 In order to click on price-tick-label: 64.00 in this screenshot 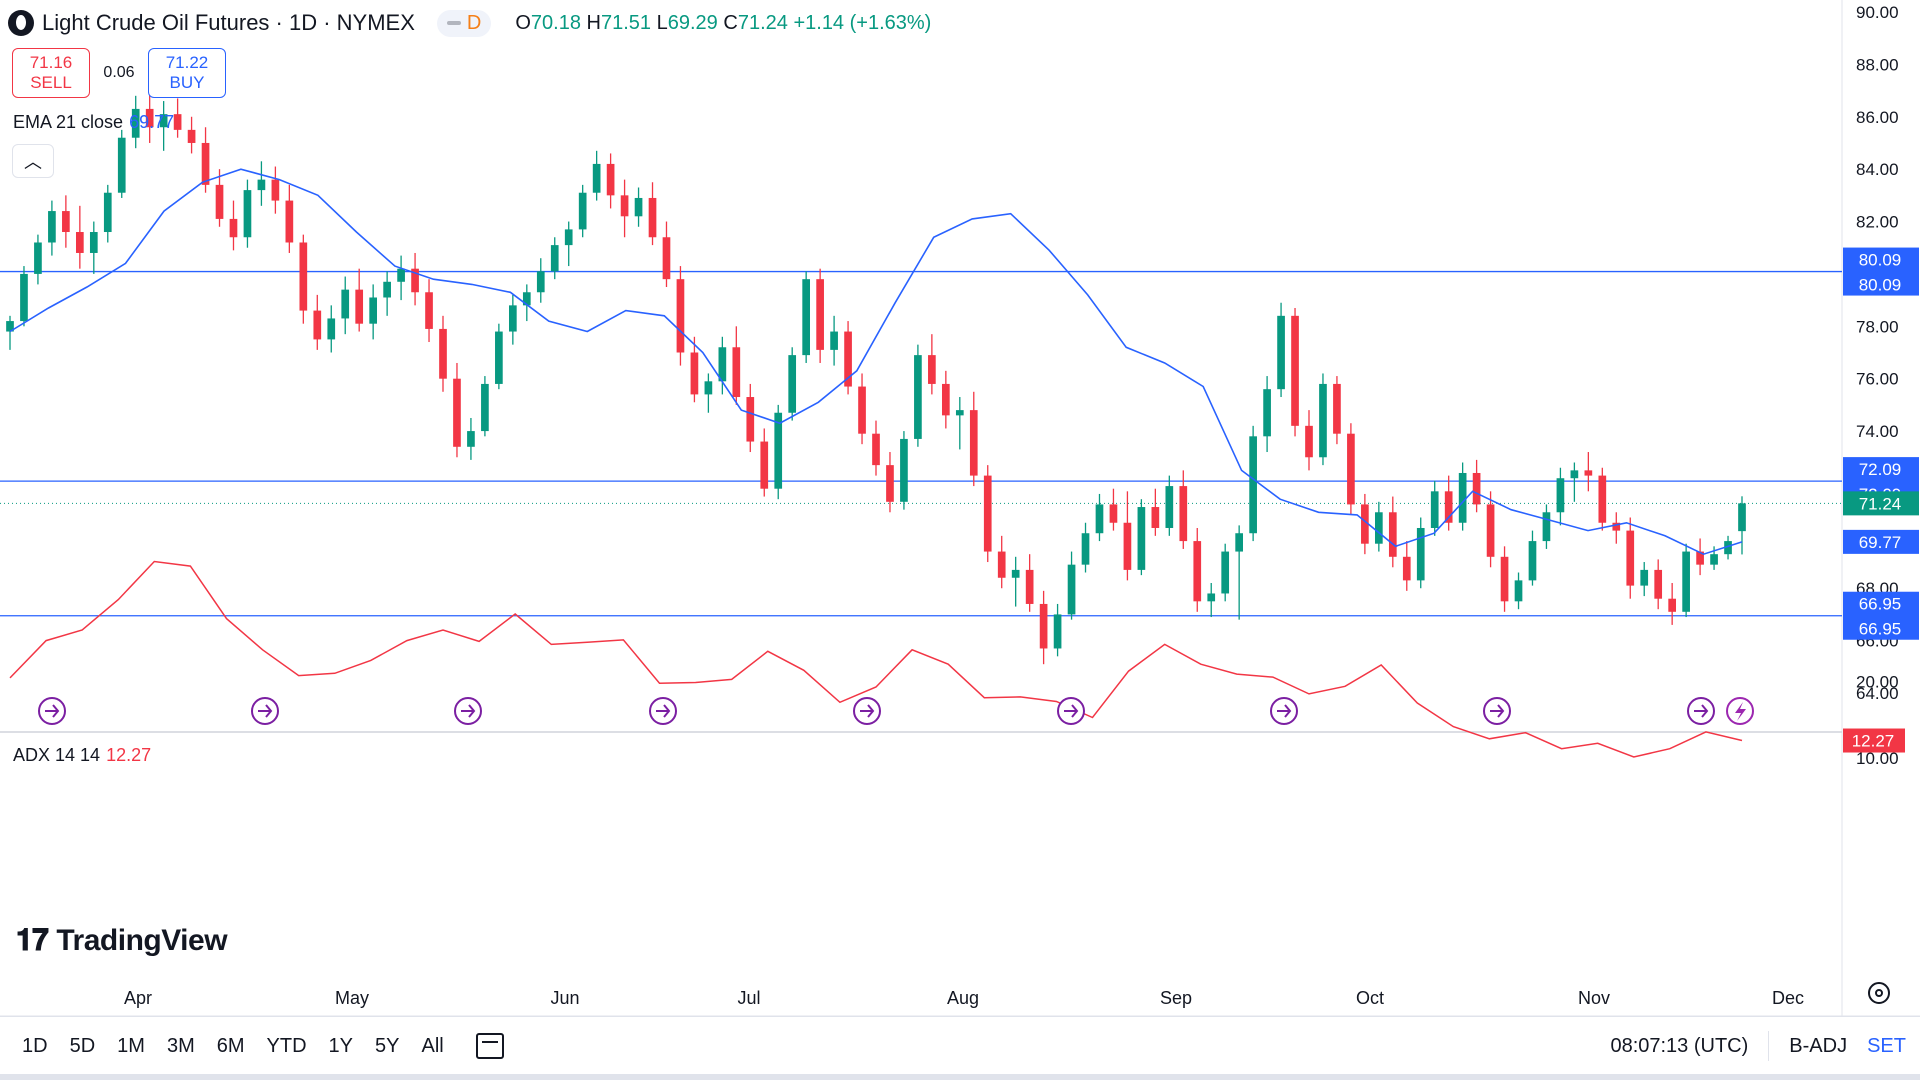, I will do `click(1877, 693)`.